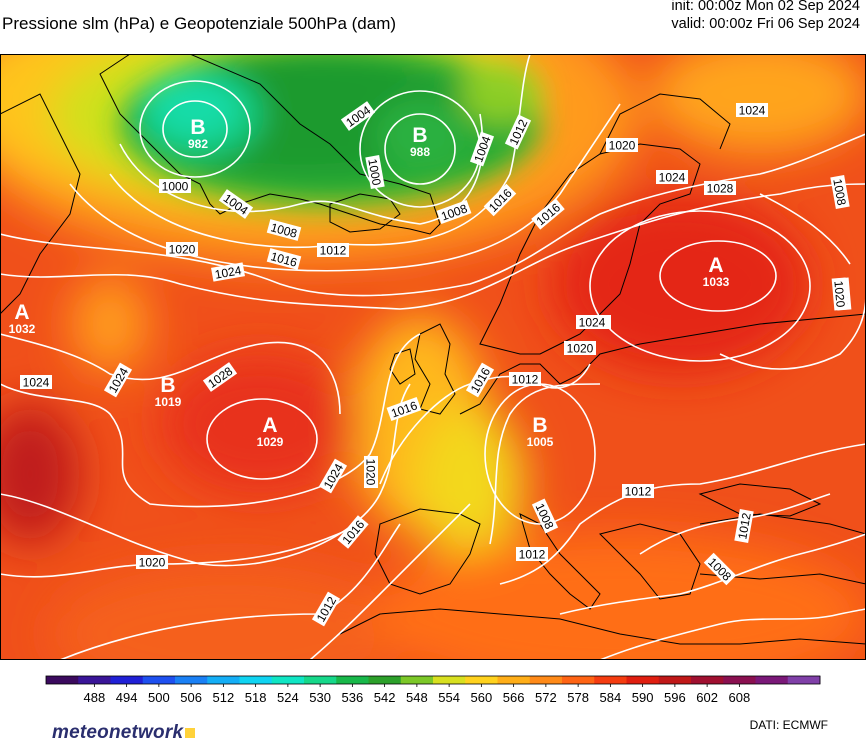 The image size is (866, 745). What do you see at coordinates (716, 282) in the screenshot?
I see `pressure-center-value: 1033` at bounding box center [716, 282].